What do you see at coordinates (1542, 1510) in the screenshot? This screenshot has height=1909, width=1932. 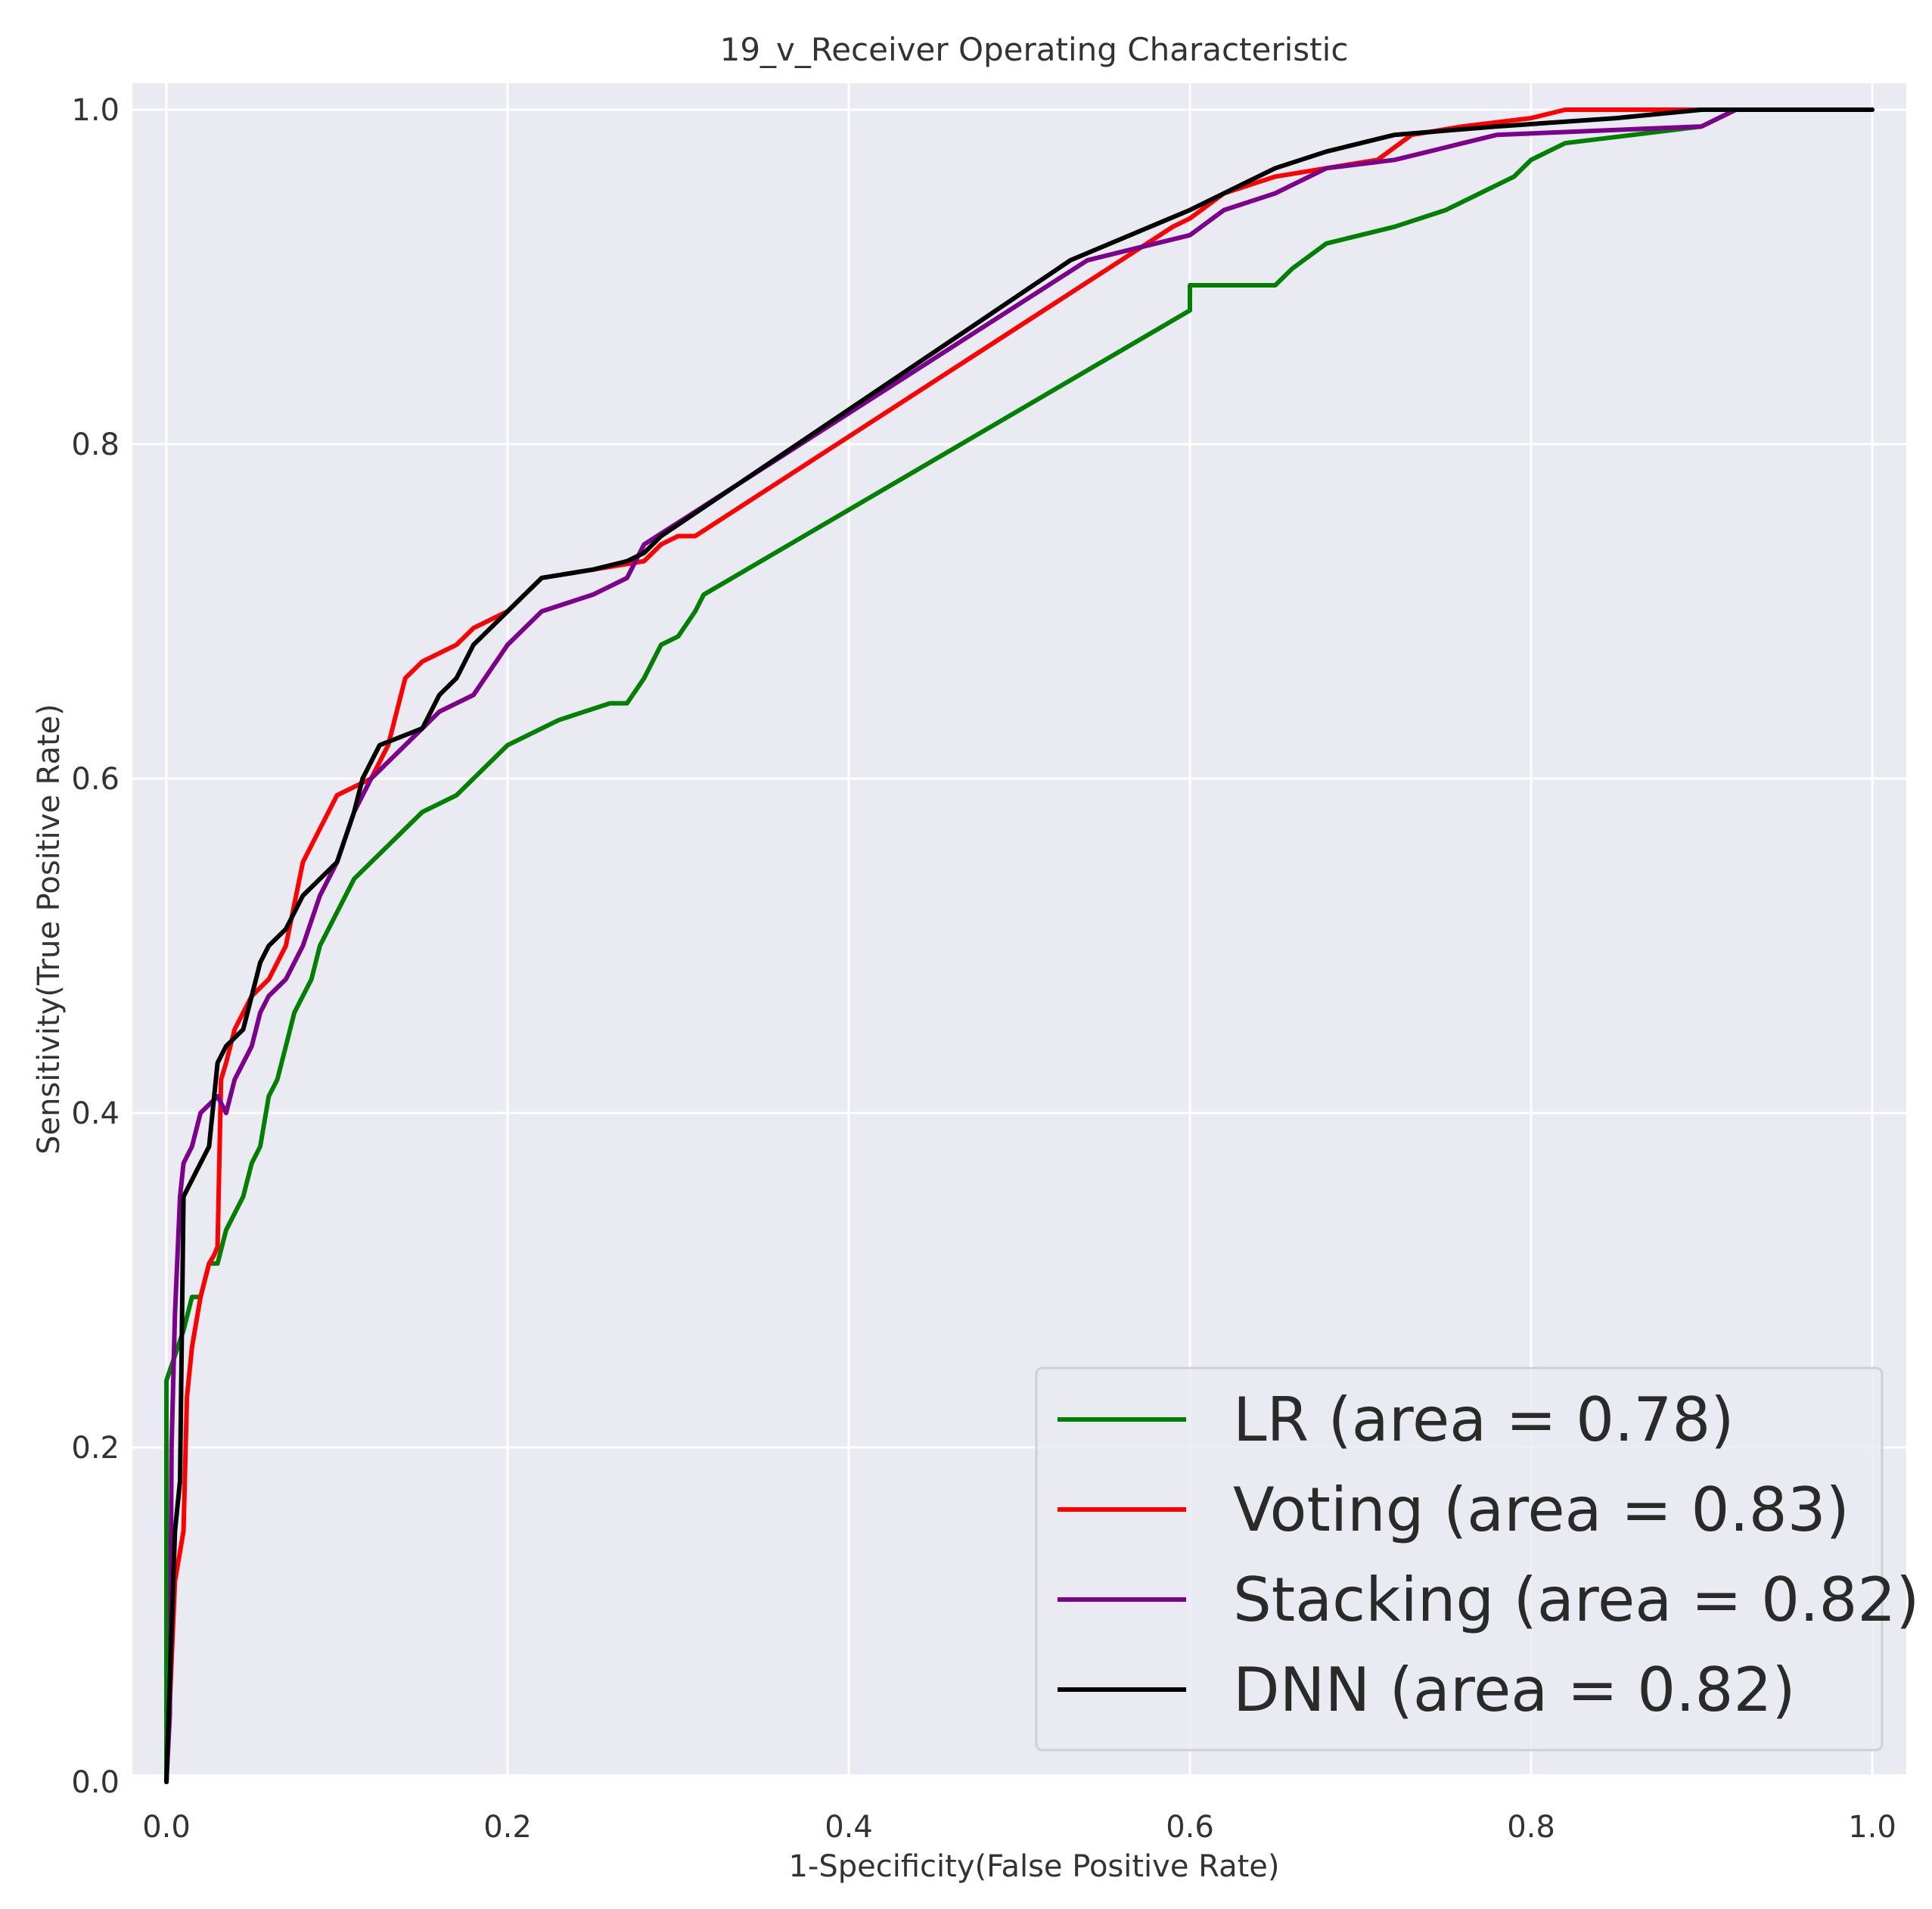 I see `legend-label-voting: Voting (area = 0.83)` at bounding box center [1542, 1510].